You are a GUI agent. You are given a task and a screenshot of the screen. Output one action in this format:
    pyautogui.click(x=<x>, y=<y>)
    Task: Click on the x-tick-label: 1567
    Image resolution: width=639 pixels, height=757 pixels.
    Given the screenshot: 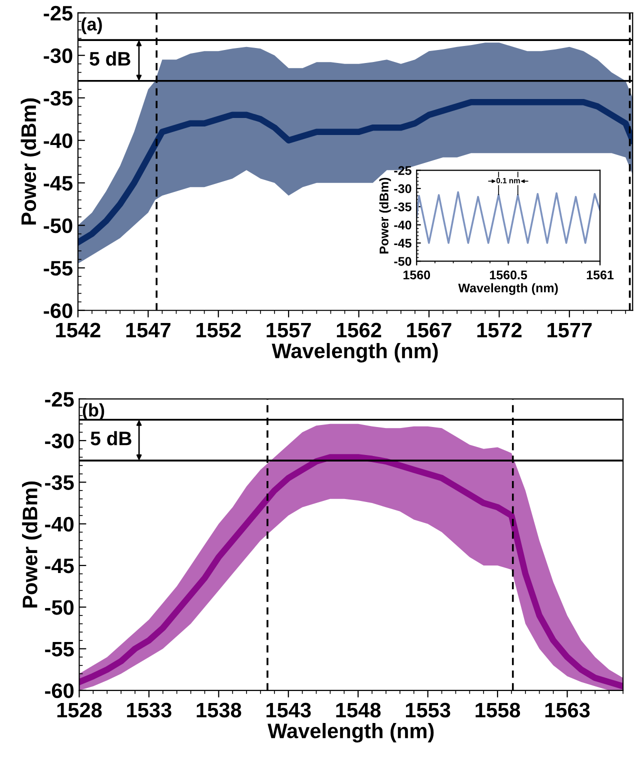 What is the action you would take?
    pyautogui.click(x=429, y=330)
    